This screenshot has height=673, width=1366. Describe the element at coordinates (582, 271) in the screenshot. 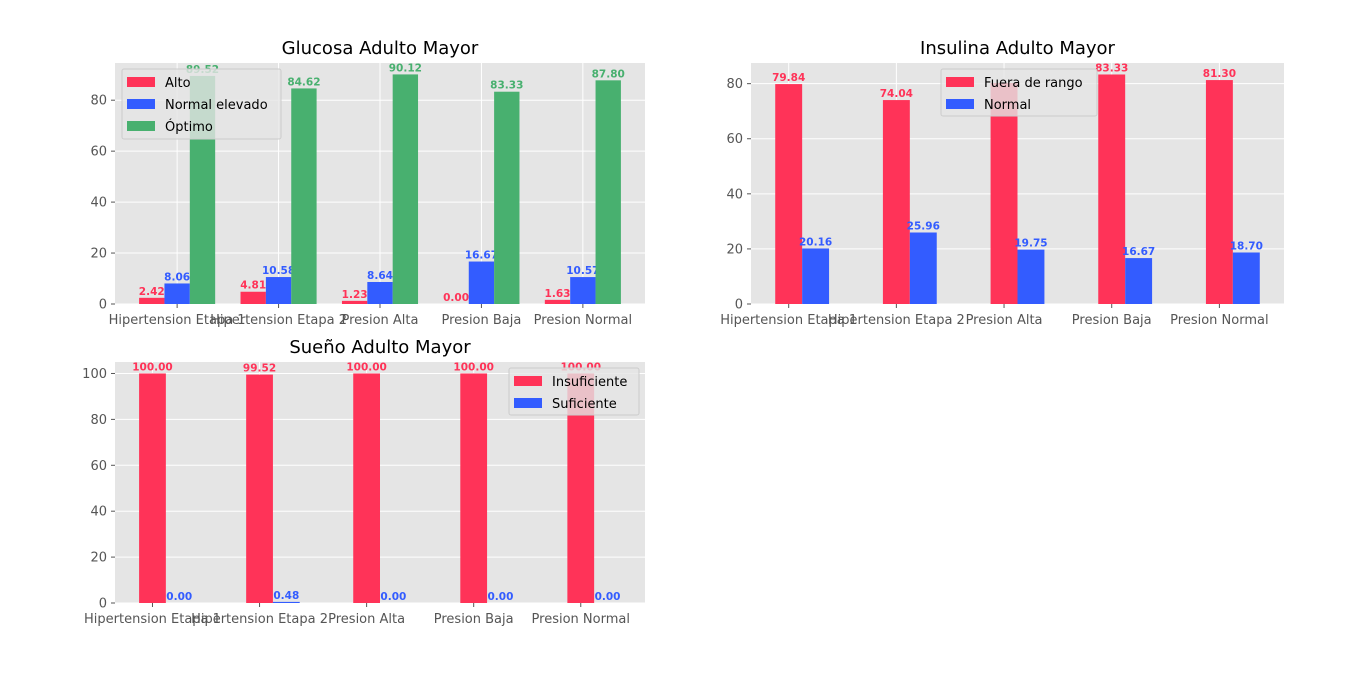

I see `data-label: 10.57` at that location.